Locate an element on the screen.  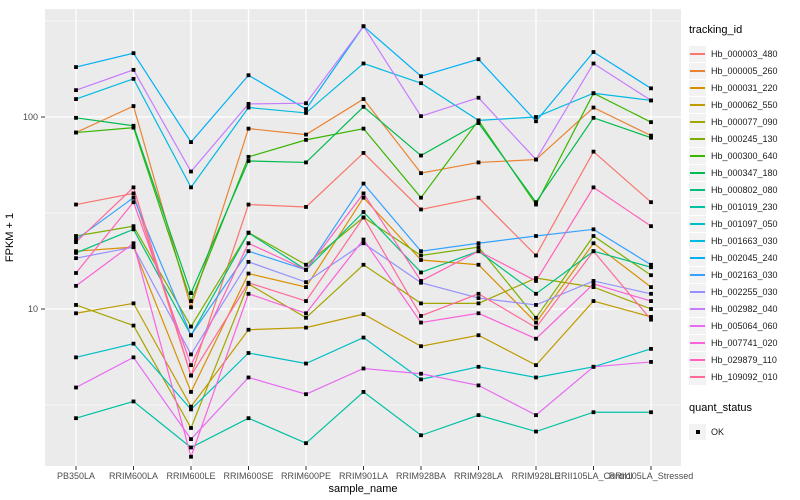
legend-item-Hb_000802_080: Hb_000802_080 is located at coordinates (744, 189).